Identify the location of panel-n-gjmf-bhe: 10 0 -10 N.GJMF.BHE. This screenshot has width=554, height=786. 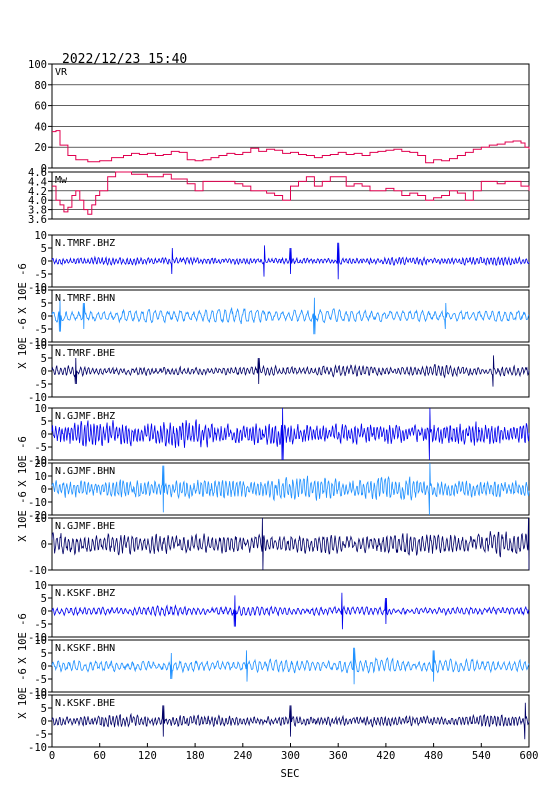
(279, 545).